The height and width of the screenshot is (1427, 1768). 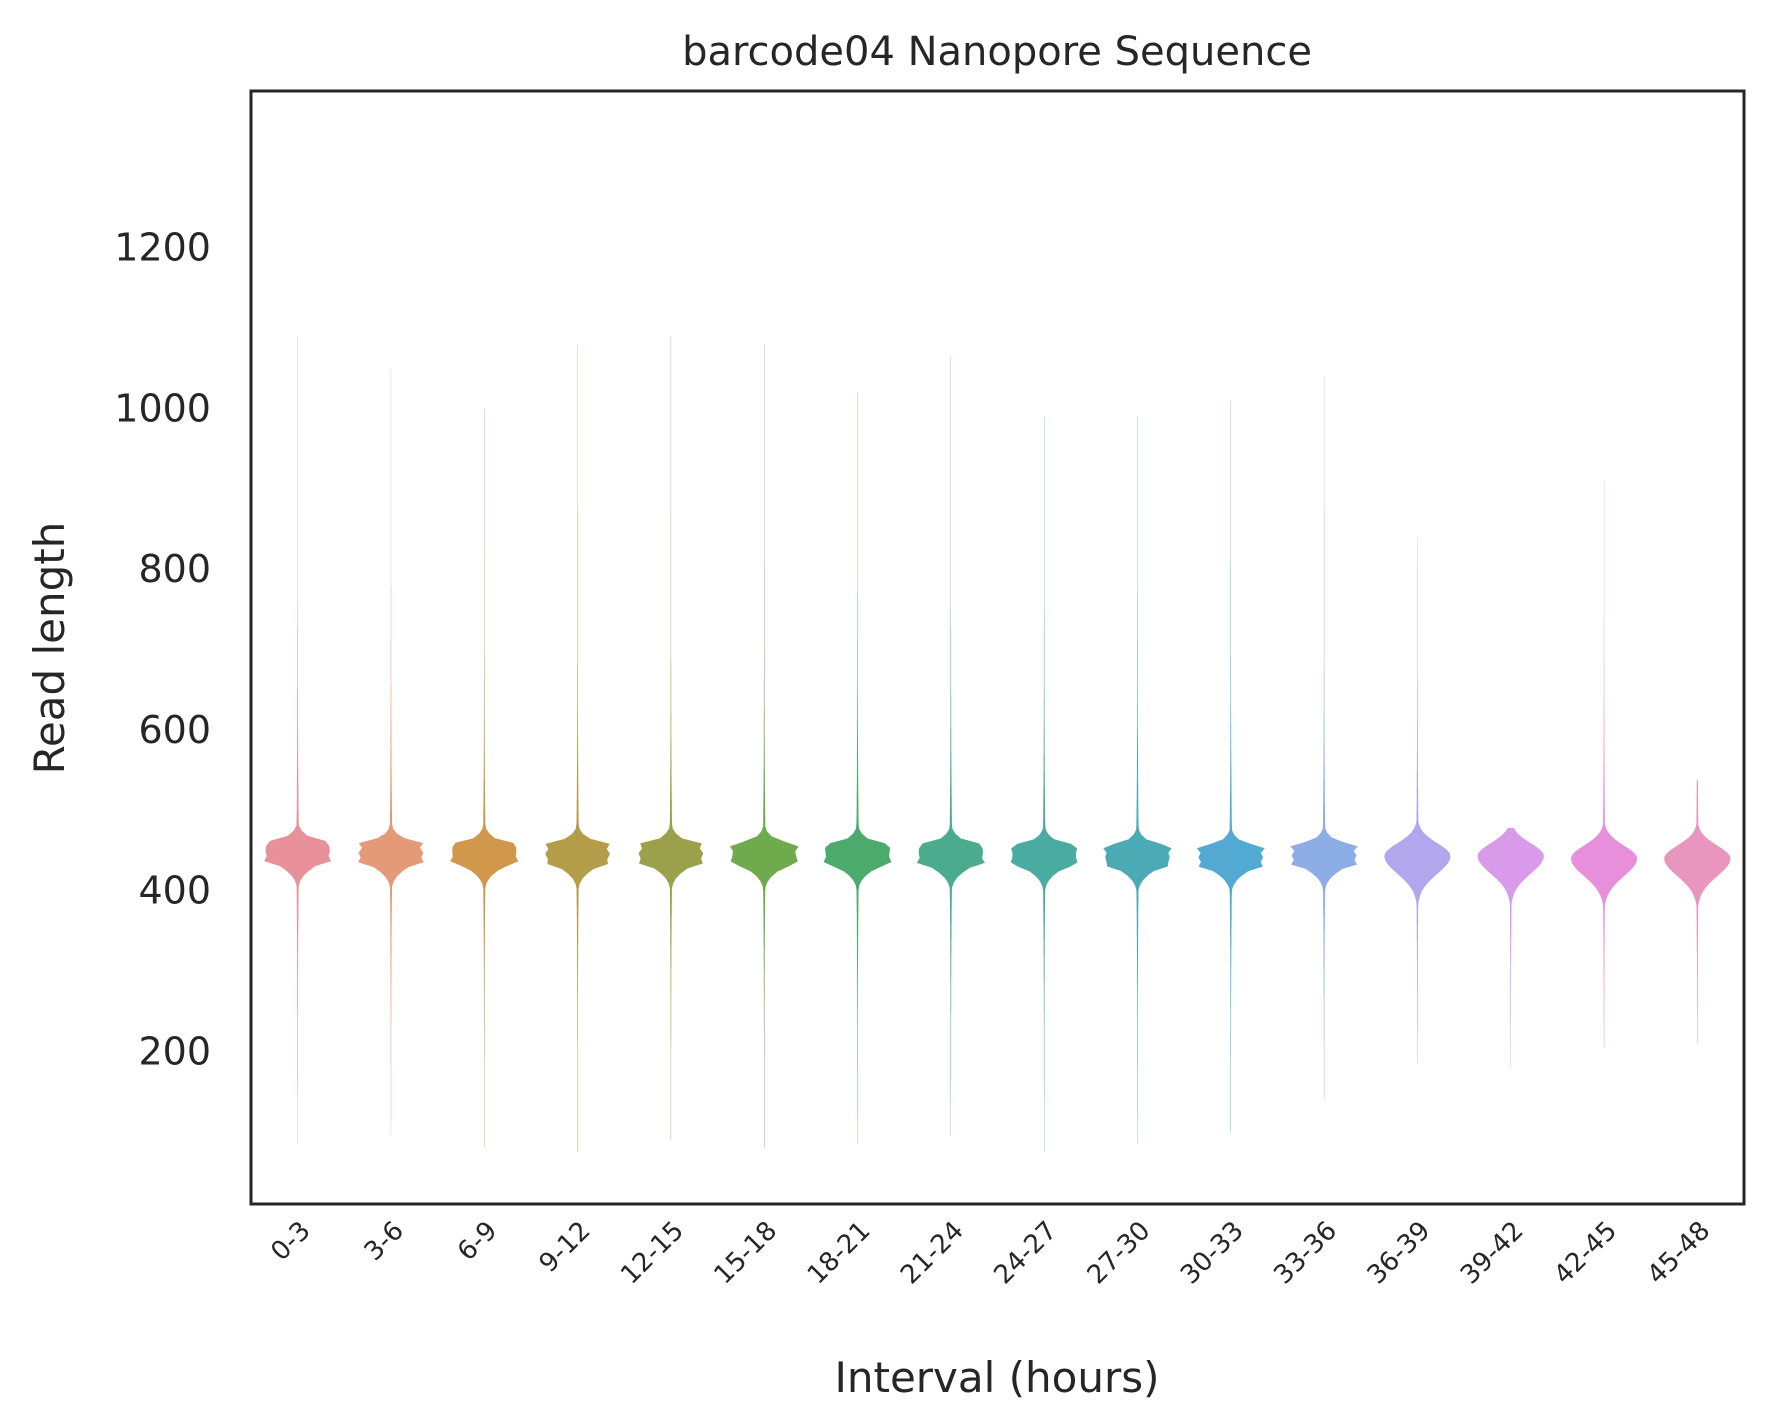 What do you see at coordinates (162, 248) in the screenshot?
I see `y-tick-label: 1200` at bounding box center [162, 248].